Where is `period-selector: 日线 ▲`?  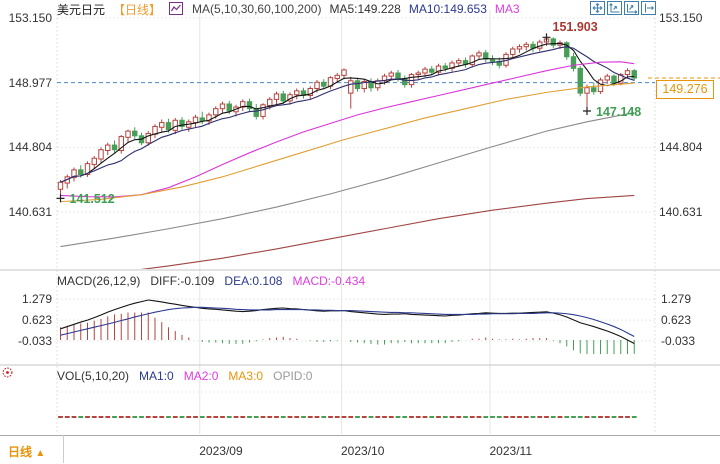 period-selector: 日线 ▲ is located at coordinates (26, 451).